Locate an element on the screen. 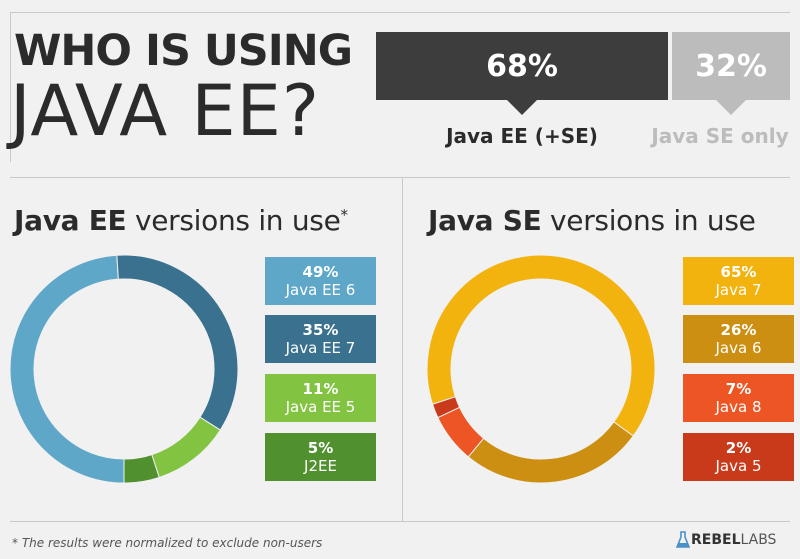 Image resolution: width=800 pixels, height=559 pixels. se-share-bar: 32% is located at coordinates (731, 73).